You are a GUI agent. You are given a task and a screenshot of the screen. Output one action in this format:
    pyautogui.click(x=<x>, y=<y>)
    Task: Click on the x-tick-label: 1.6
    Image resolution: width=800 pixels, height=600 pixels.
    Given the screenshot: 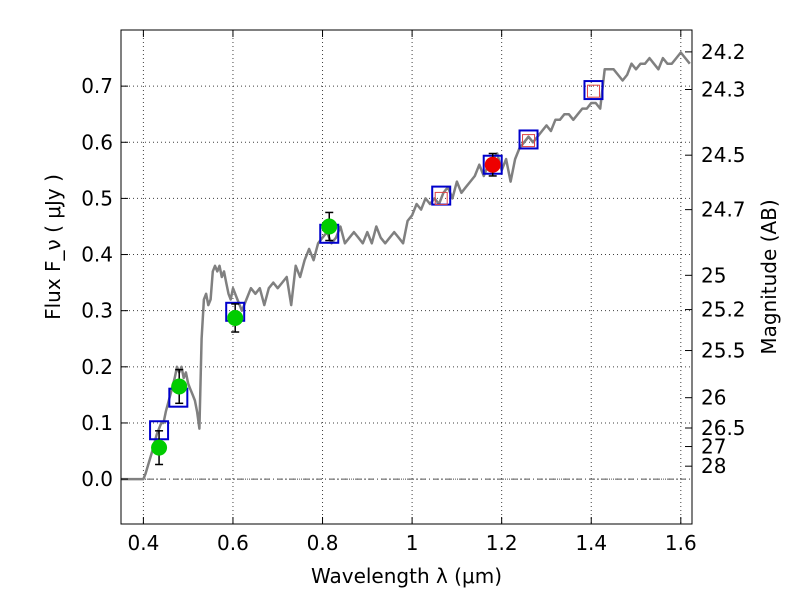 What is the action you would take?
    pyautogui.click(x=681, y=543)
    